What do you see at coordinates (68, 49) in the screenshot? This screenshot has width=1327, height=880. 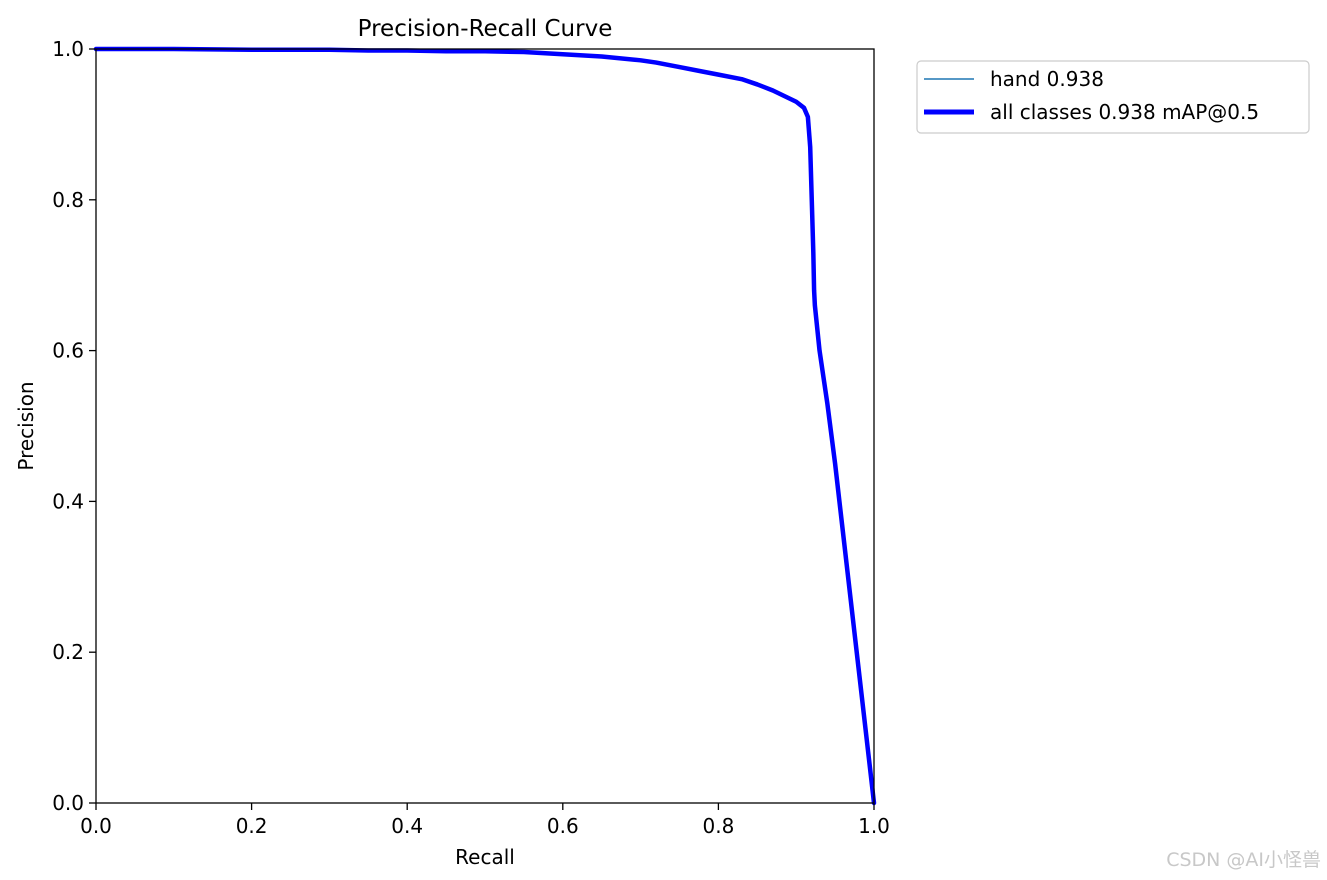 I see `y-tick-label: 1.0` at bounding box center [68, 49].